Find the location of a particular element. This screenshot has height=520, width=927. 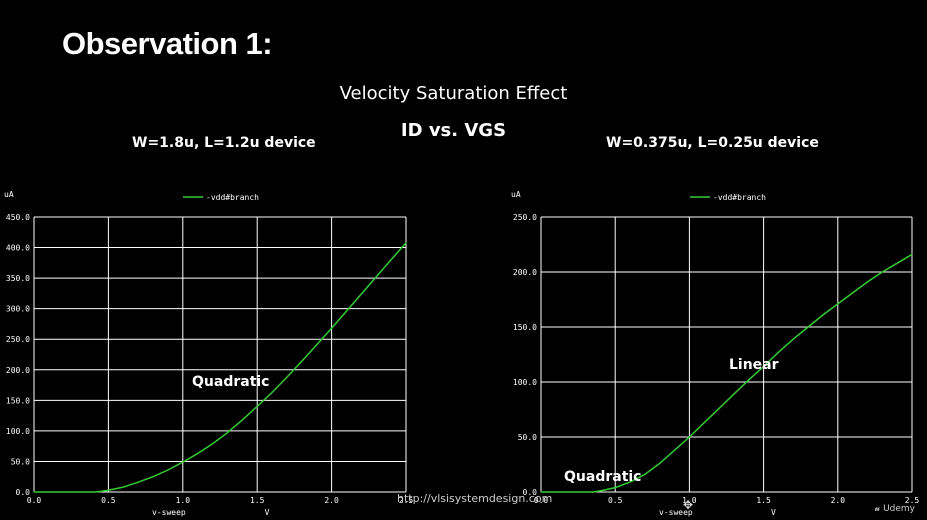

udemy-logo: 𝓾 Udemy is located at coordinates (895, 509).